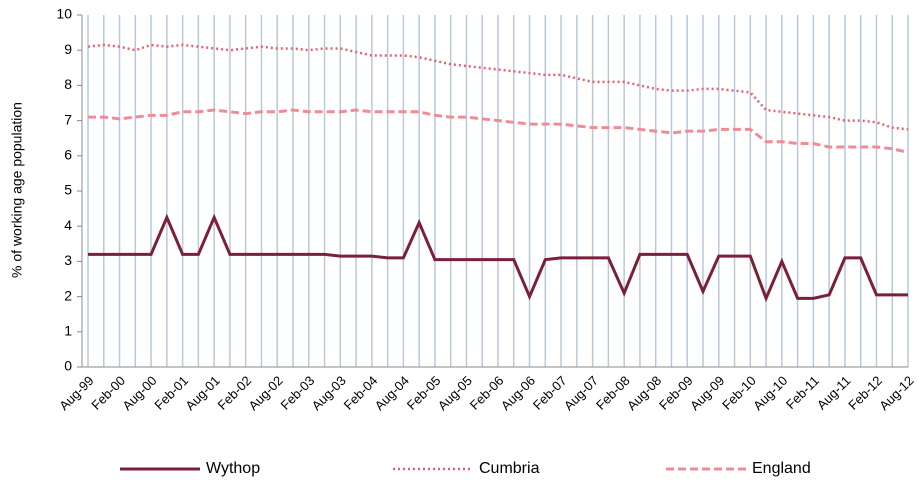 The width and height of the screenshot is (919, 488). Describe the element at coordinates (233, 468) in the screenshot. I see `legend-label: Wythop` at that location.